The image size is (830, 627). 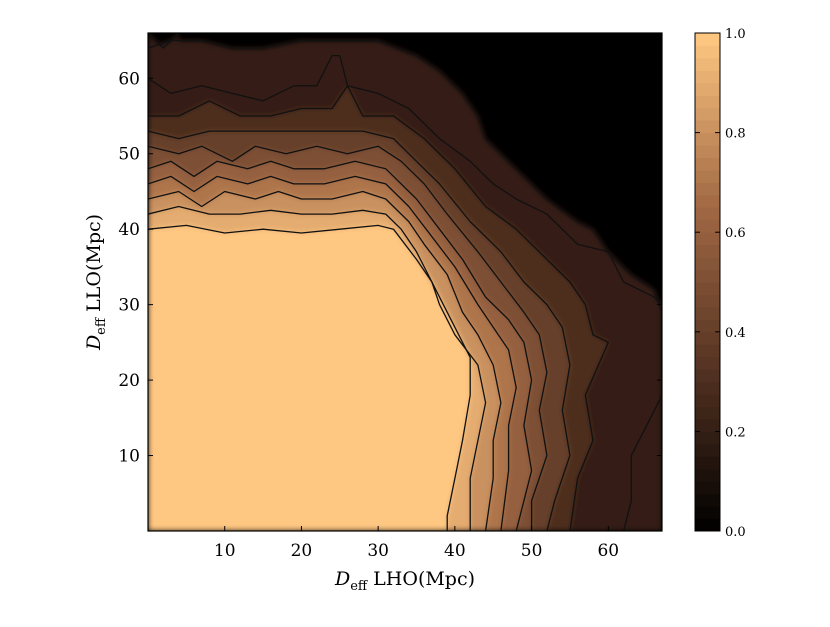 I want to click on x-axis-label-text: LHO(Mpc), so click(x=421, y=579).